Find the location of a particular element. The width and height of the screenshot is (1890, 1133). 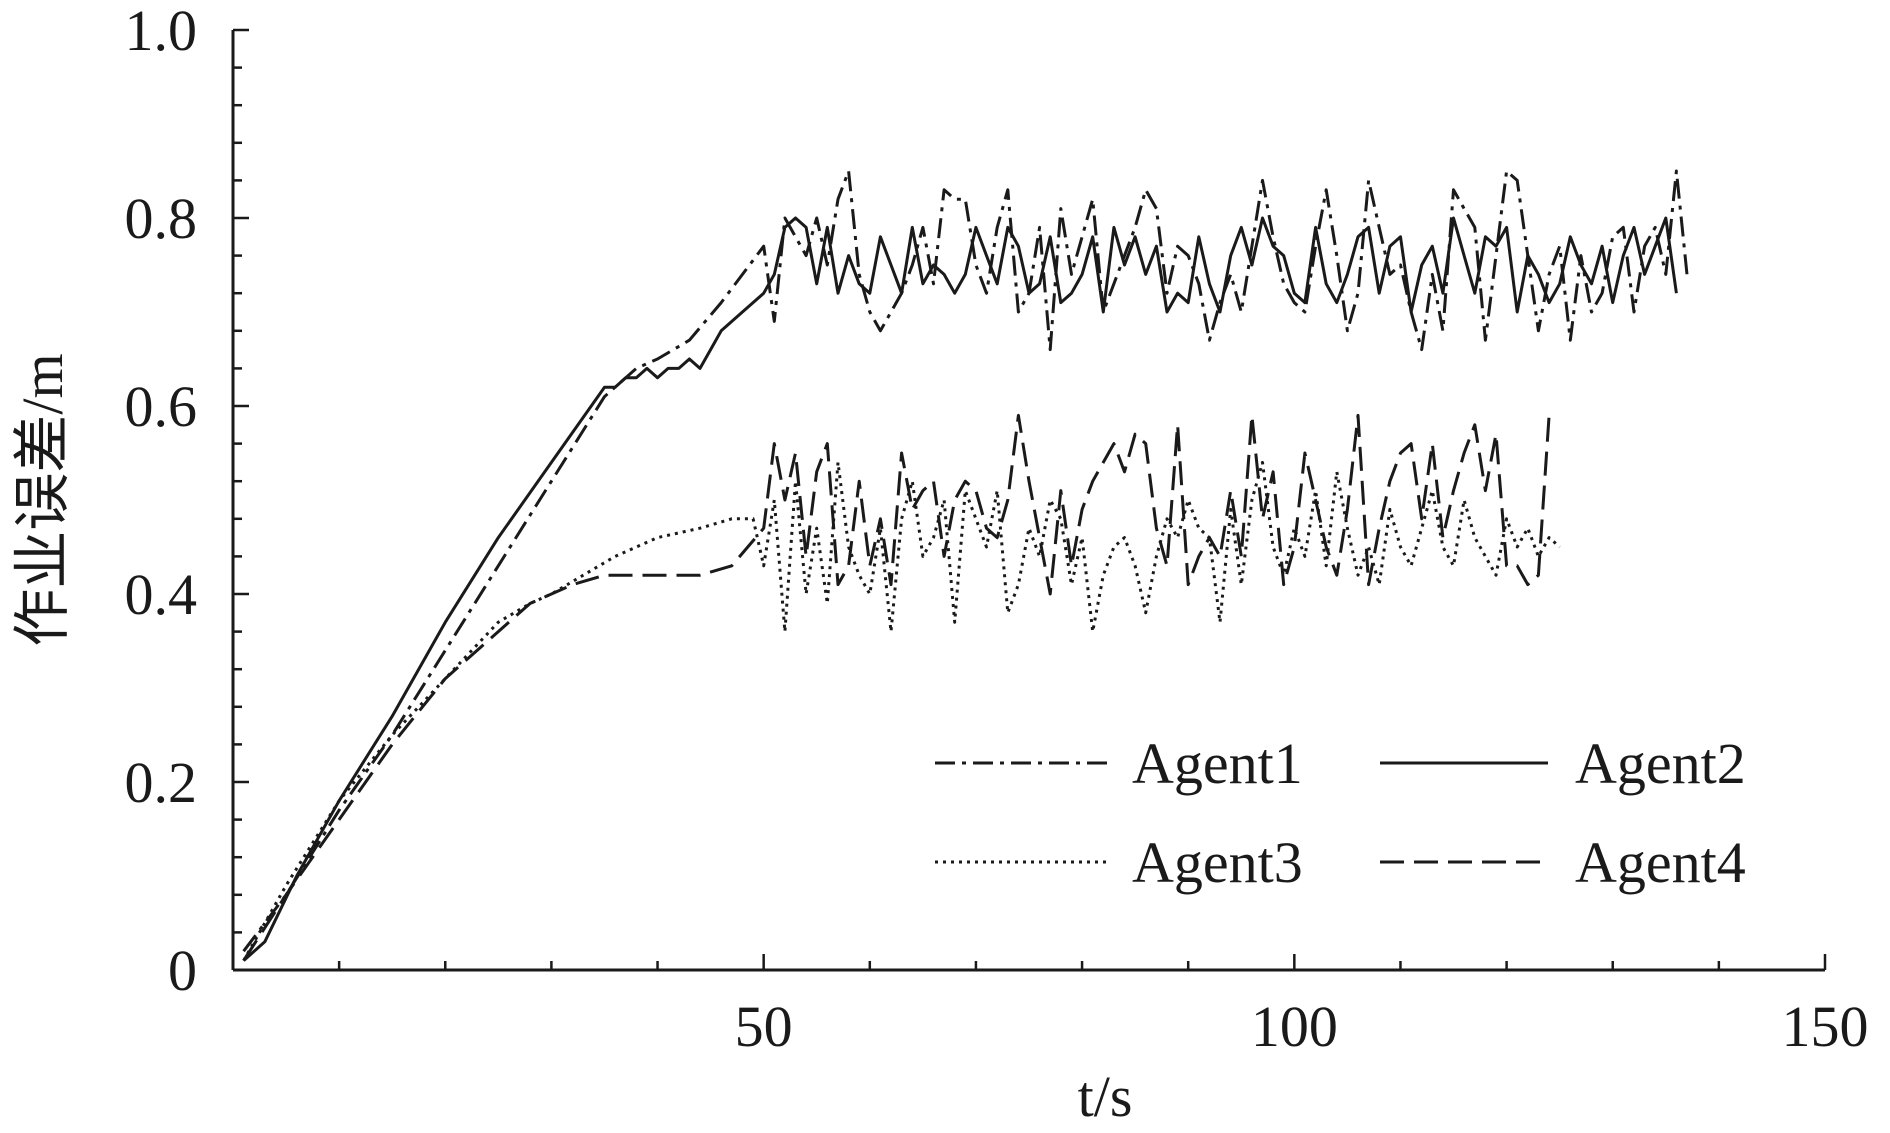

y-tick-label: 0.6 is located at coordinates (161, 406).